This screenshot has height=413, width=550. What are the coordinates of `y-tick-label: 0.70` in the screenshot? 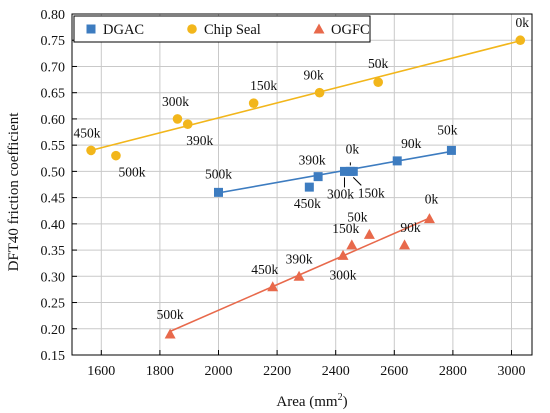 It's located at (53, 67).